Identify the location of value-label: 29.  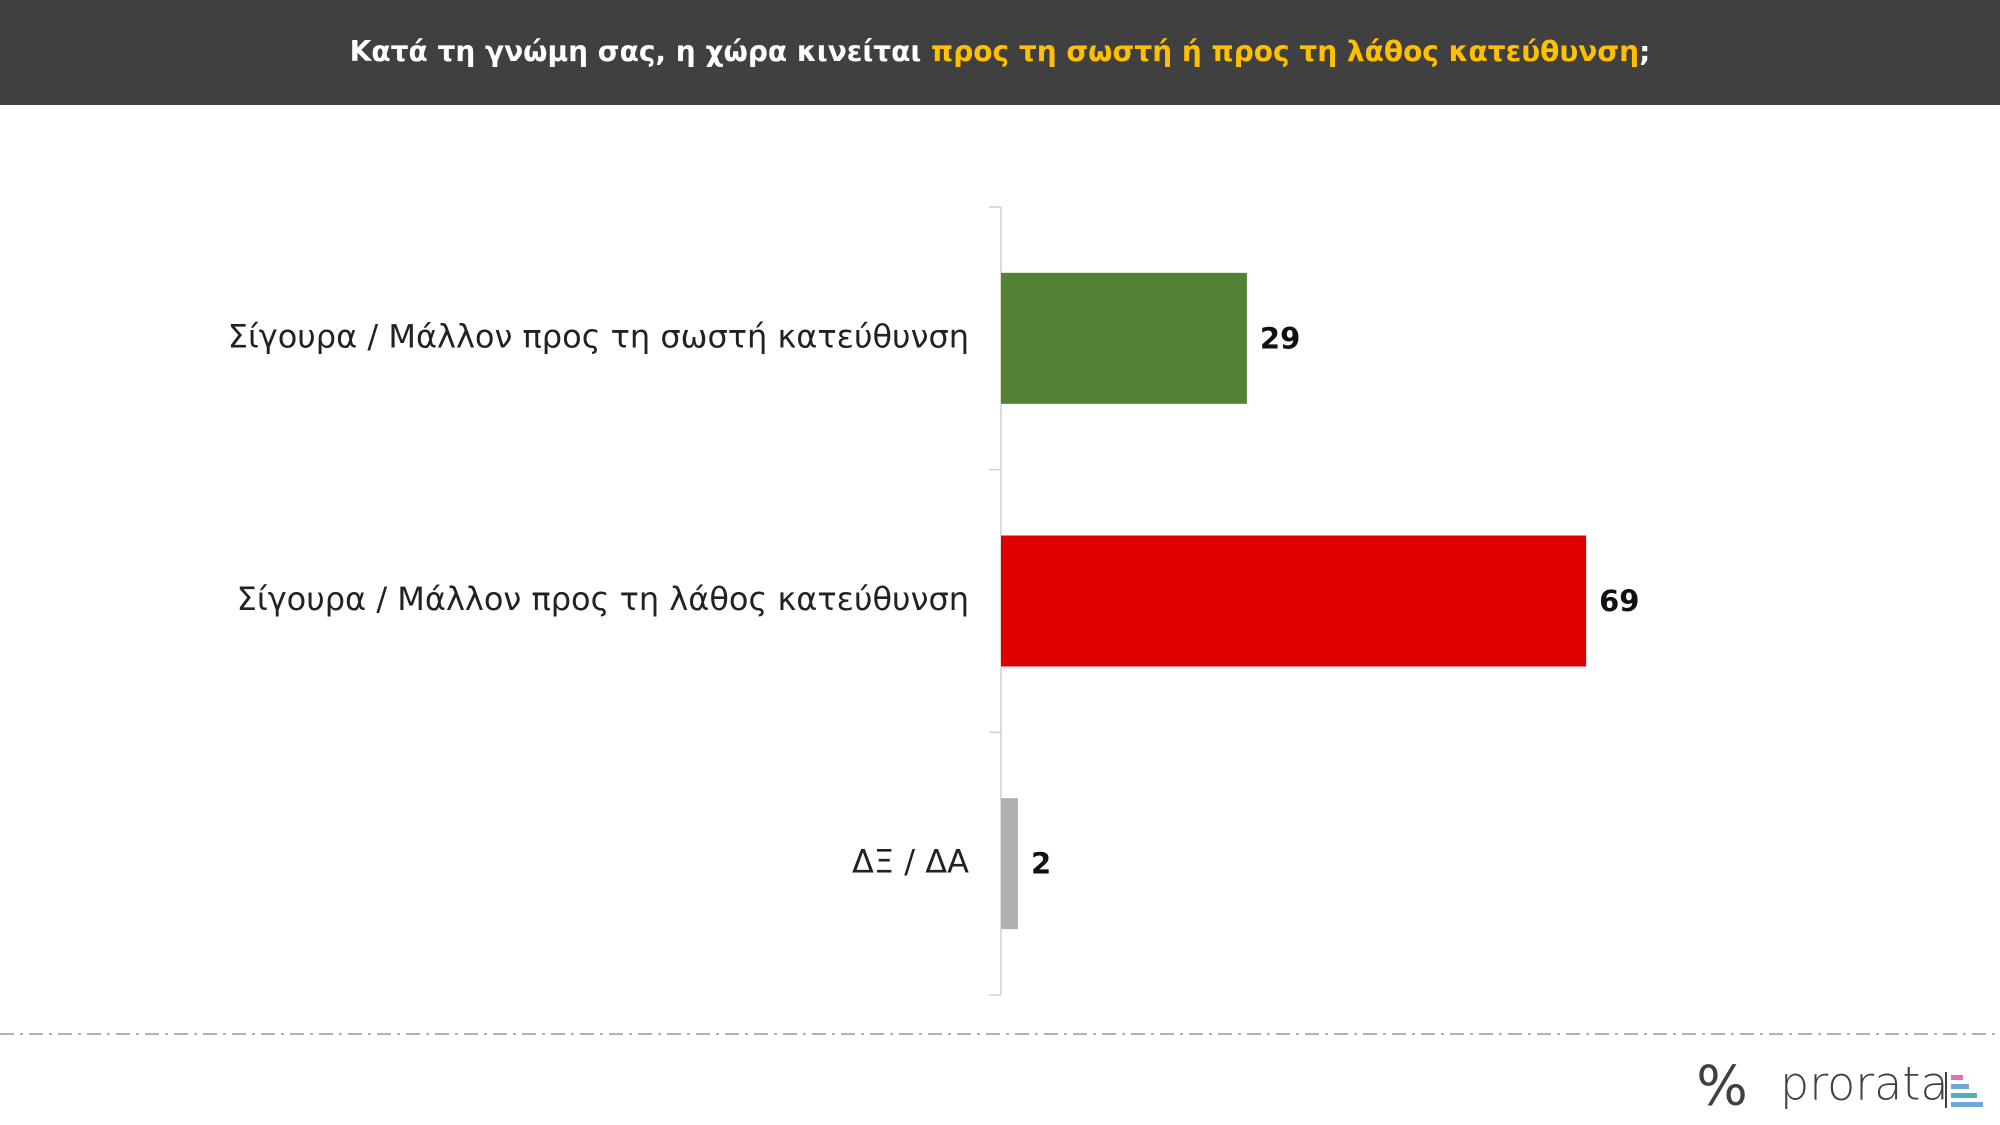
(1280, 338).